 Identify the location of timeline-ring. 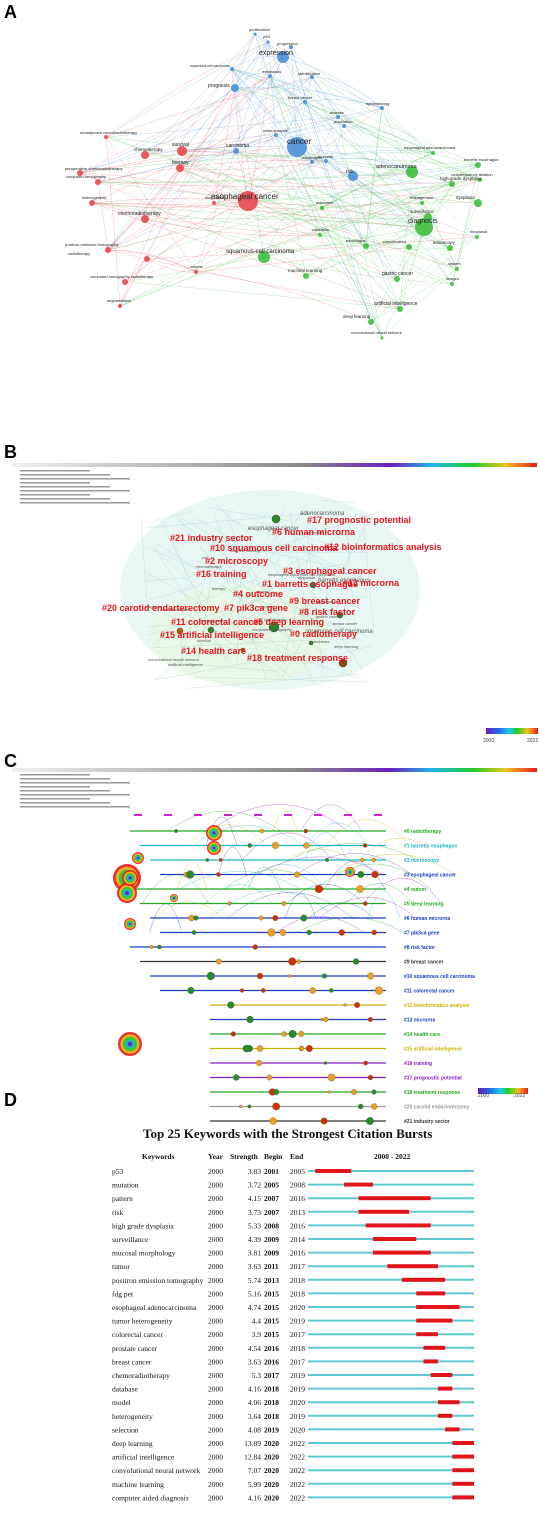
(214, 848).